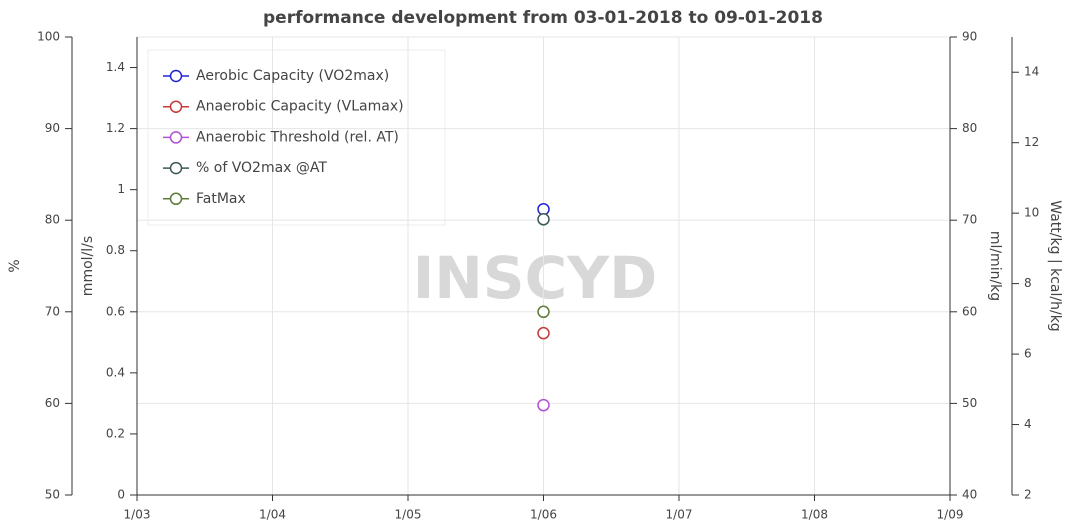  I want to click on legend-label: Anaerobic Threshold (rel. AT), so click(297, 137).